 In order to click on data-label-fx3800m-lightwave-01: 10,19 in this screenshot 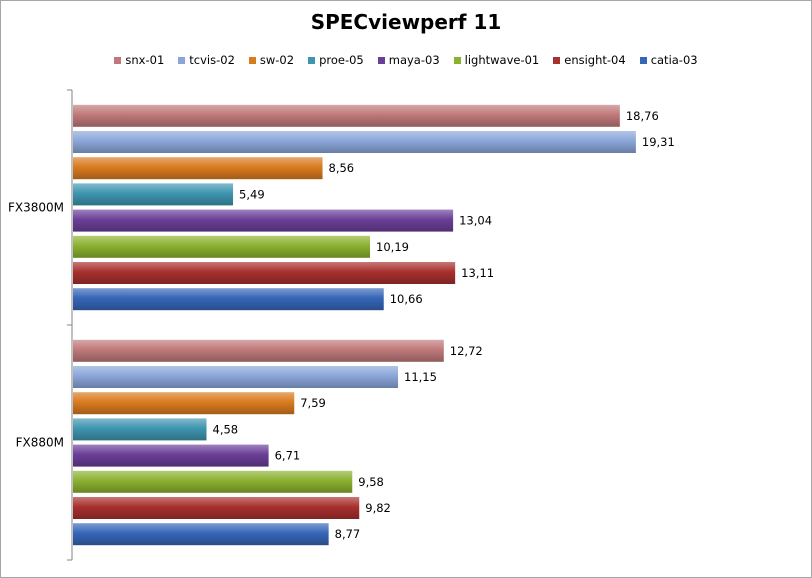, I will do `click(392, 247)`.